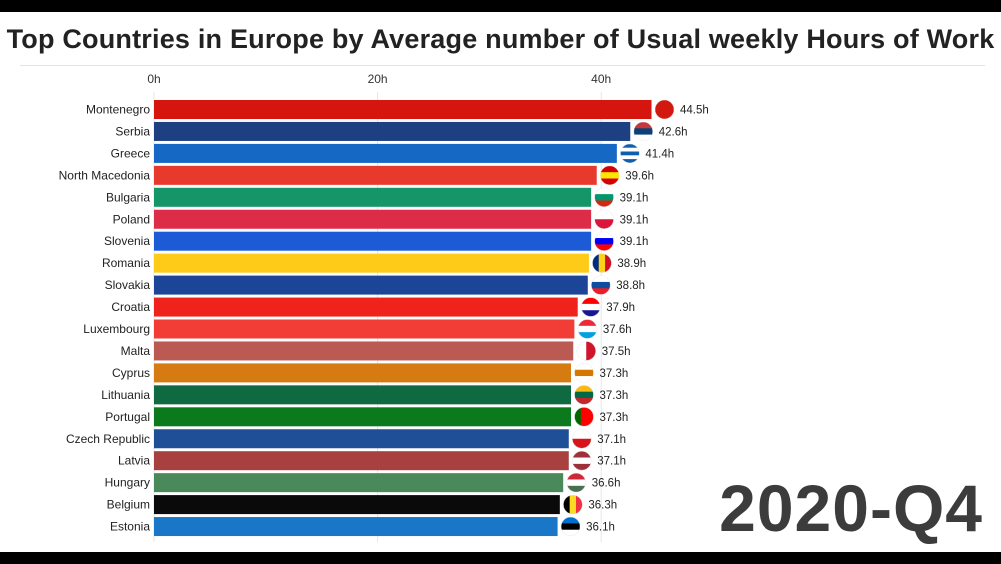  What do you see at coordinates (659, 154) in the screenshot?
I see `value-label: 41.4h` at bounding box center [659, 154].